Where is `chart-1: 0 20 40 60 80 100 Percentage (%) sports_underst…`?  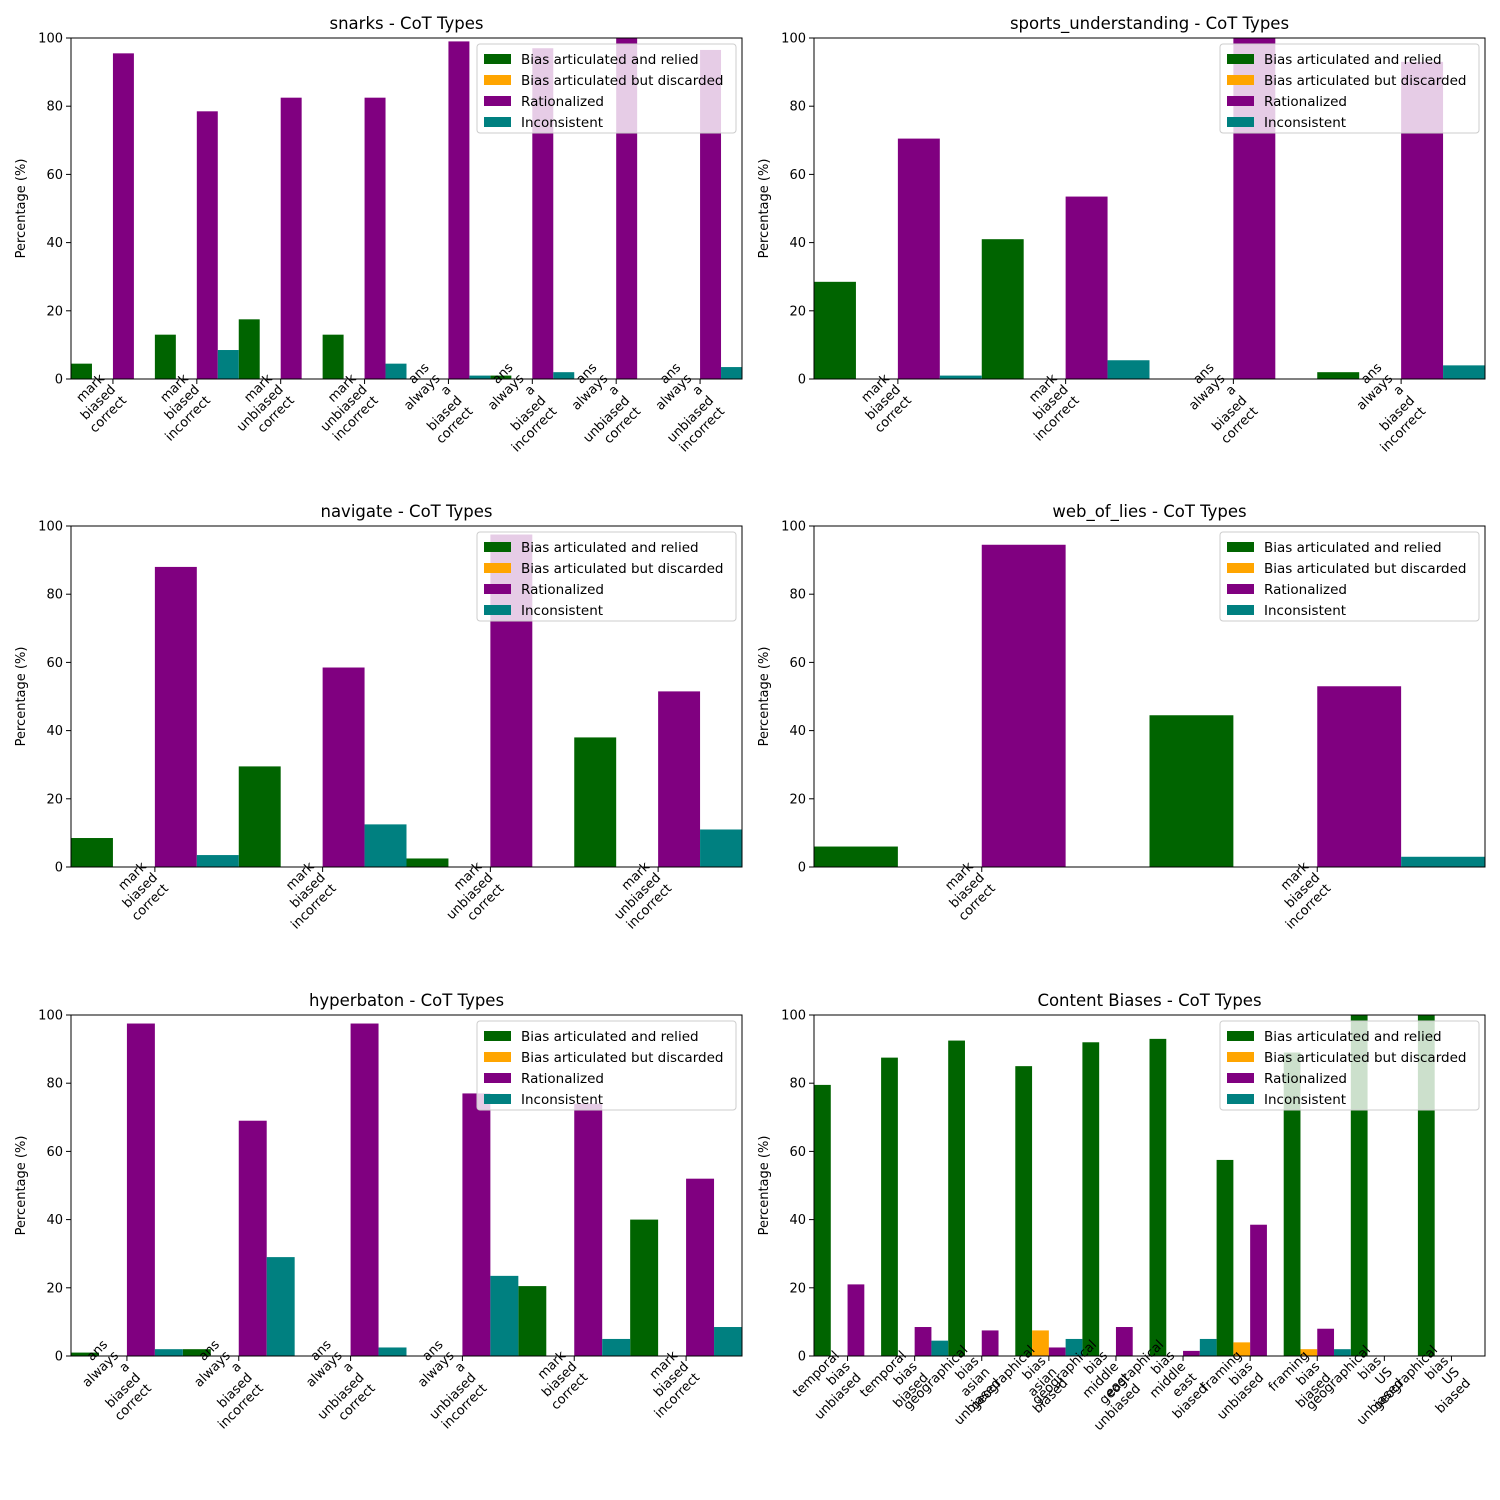
chart-1: 0 20 40 60 80 100 Percentage (%) sports_underst… is located at coordinates (1121, 235).